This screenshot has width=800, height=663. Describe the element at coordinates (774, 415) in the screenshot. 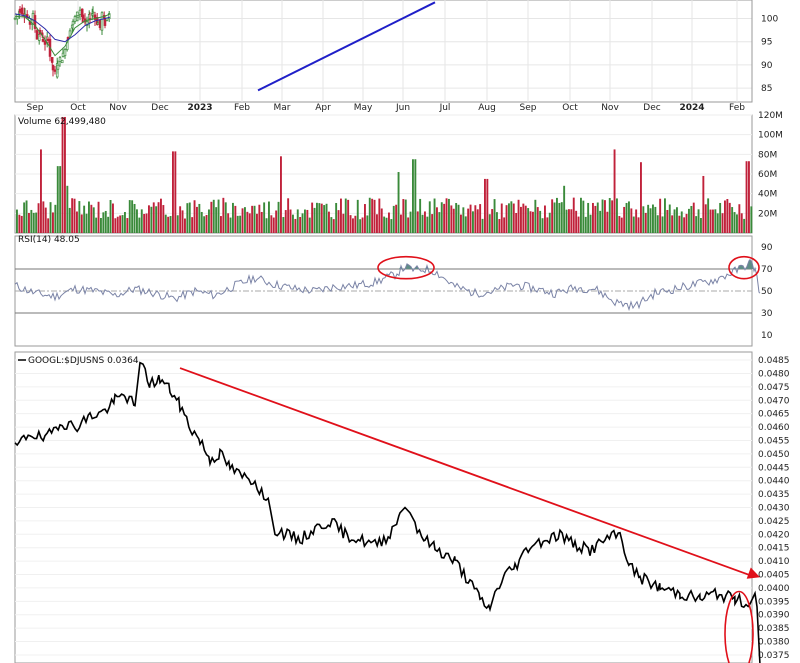

I see `y-tick-label: 0.0465` at that location.